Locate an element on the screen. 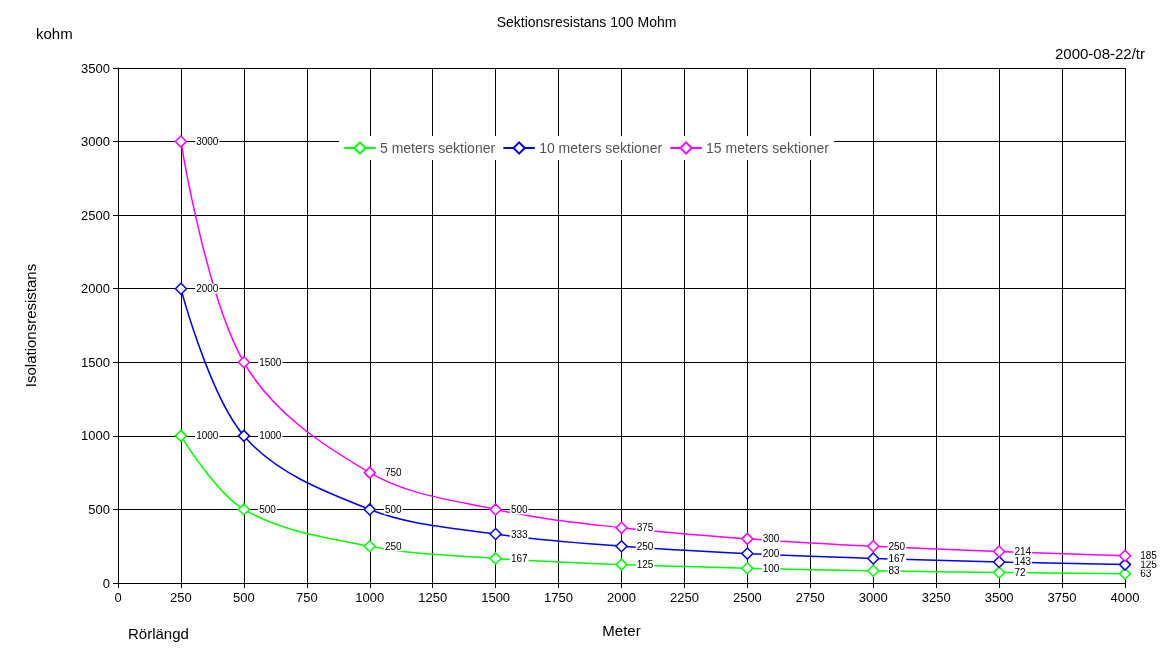 This screenshot has width=1173, height=661. data-label: 300 is located at coordinates (771, 539).